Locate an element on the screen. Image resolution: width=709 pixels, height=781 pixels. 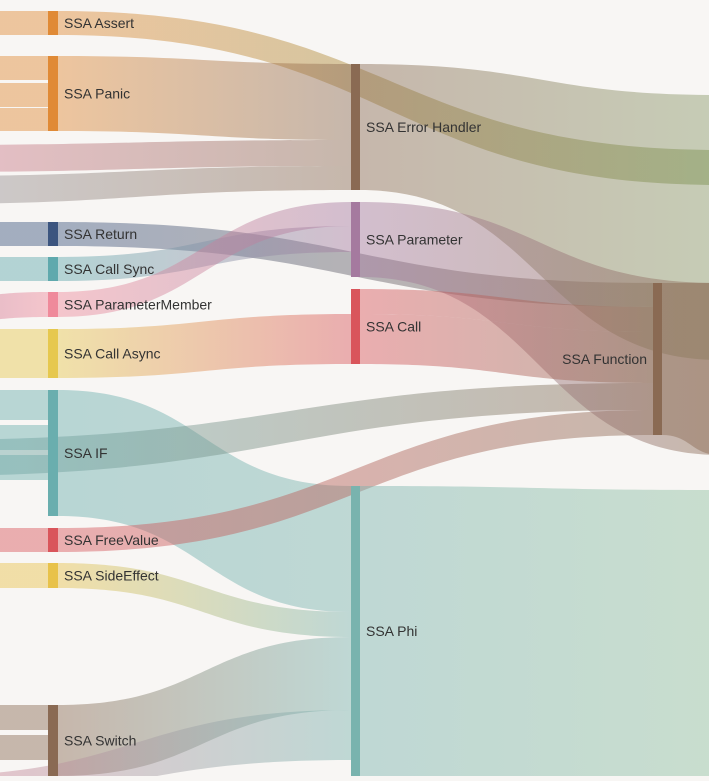
node-label-ssa-switch: SSA Switch is located at coordinates (100, 741).